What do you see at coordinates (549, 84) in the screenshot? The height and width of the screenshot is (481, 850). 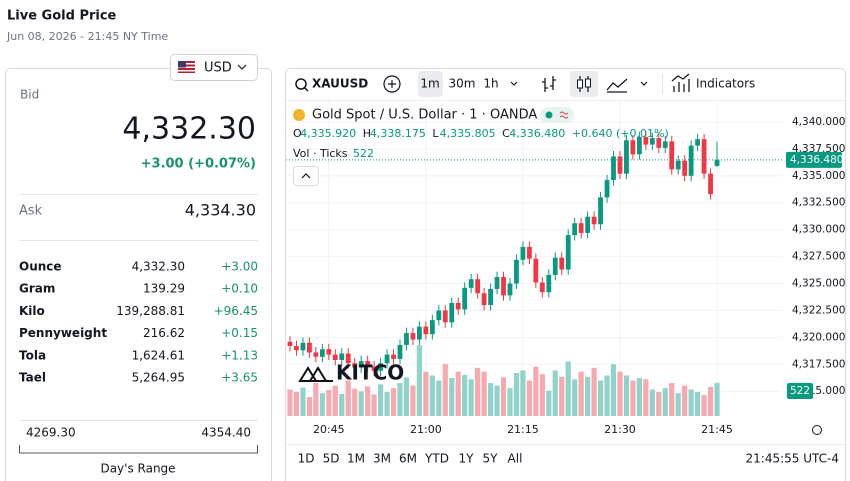 I see `bar-style-icon` at bounding box center [549, 84].